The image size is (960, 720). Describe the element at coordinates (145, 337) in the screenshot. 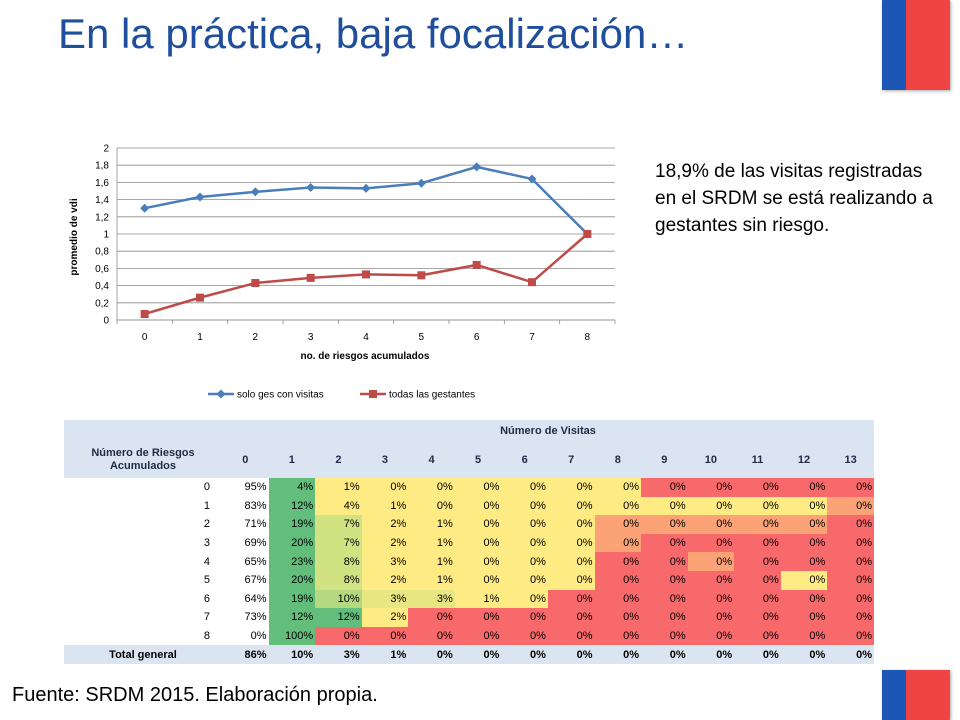

I see `x-tick-label: 0` at that location.